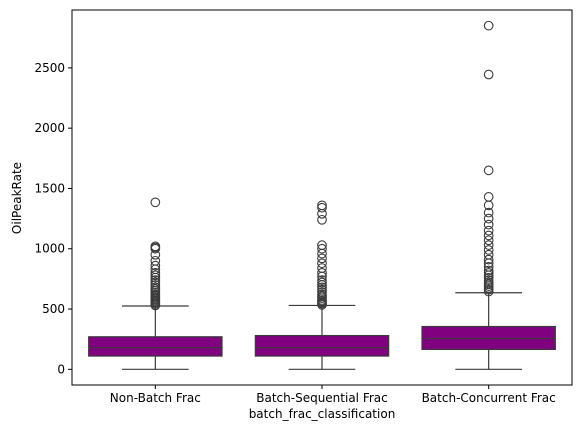  Describe the element at coordinates (322, 414) in the screenshot. I see `x-axis-label: batch_frac_classification` at that location.